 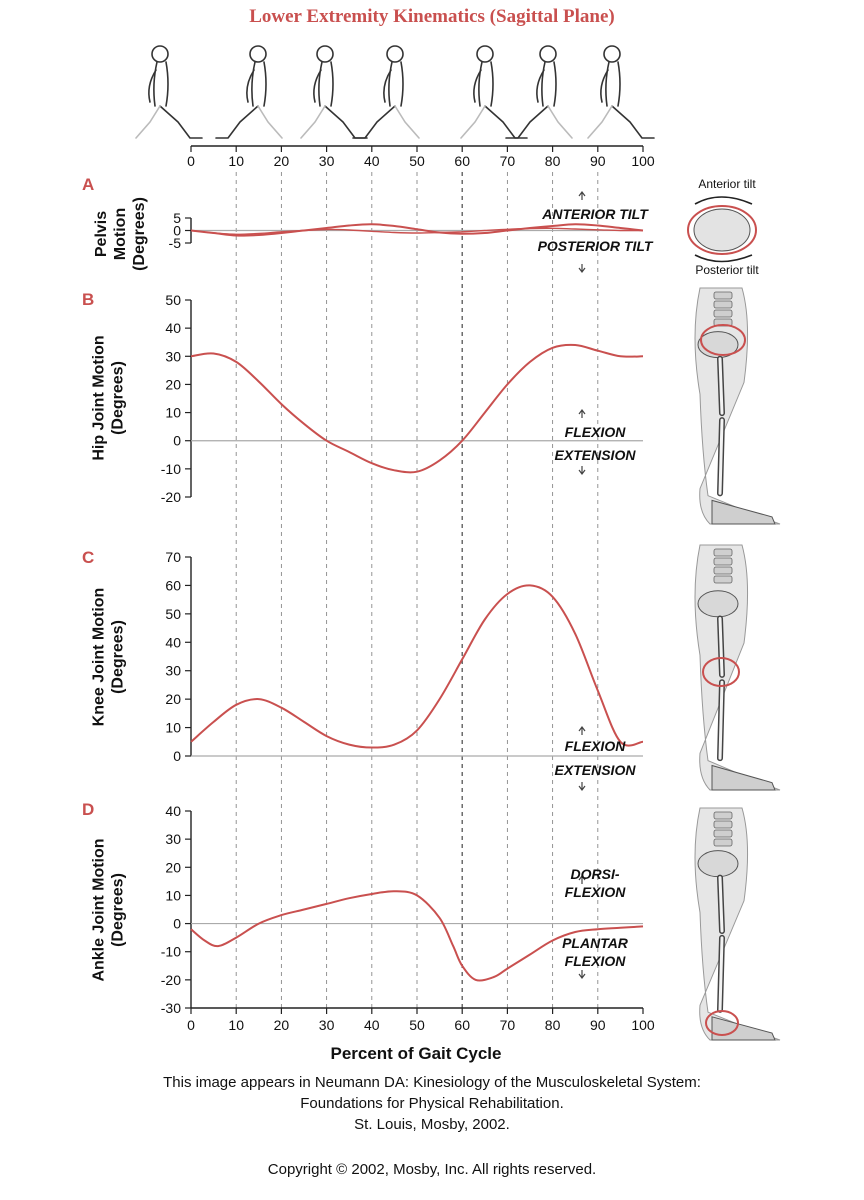 What do you see at coordinates (99, 657) in the screenshot?
I see `y-axis-label-line: Knee Joint Motion` at bounding box center [99, 657].